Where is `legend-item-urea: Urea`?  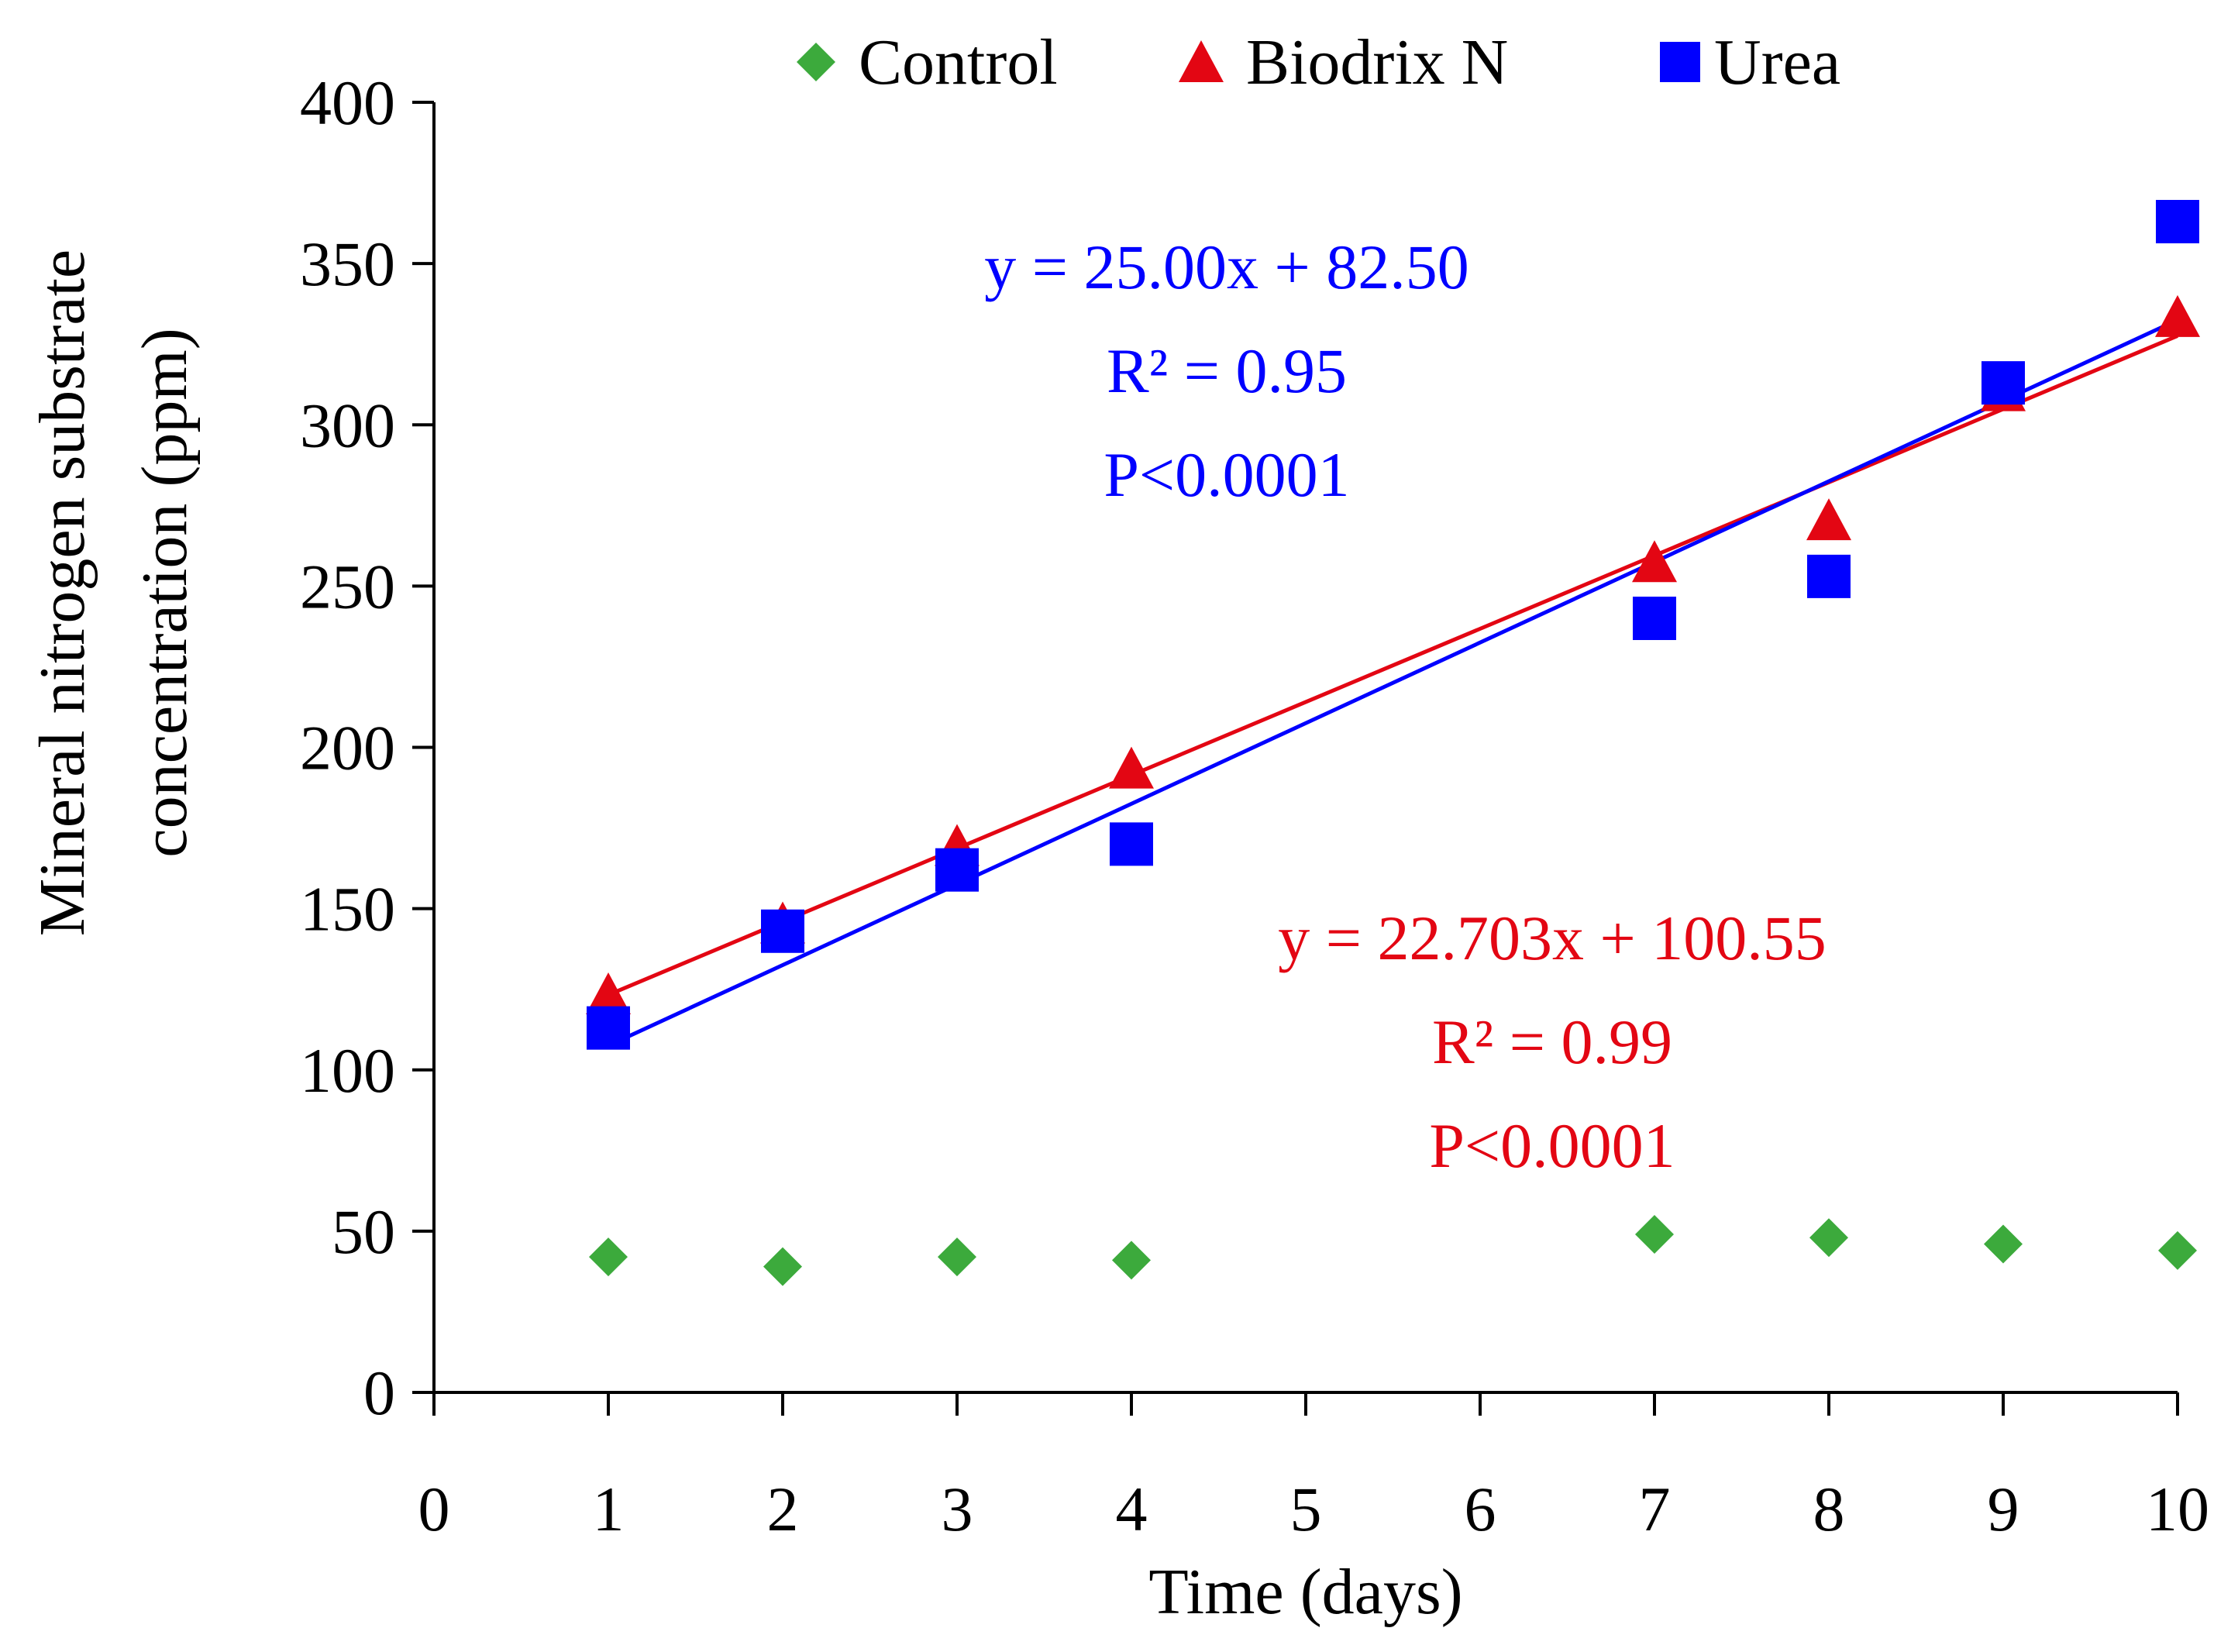 legend-item-urea: Urea is located at coordinates (1750, 62).